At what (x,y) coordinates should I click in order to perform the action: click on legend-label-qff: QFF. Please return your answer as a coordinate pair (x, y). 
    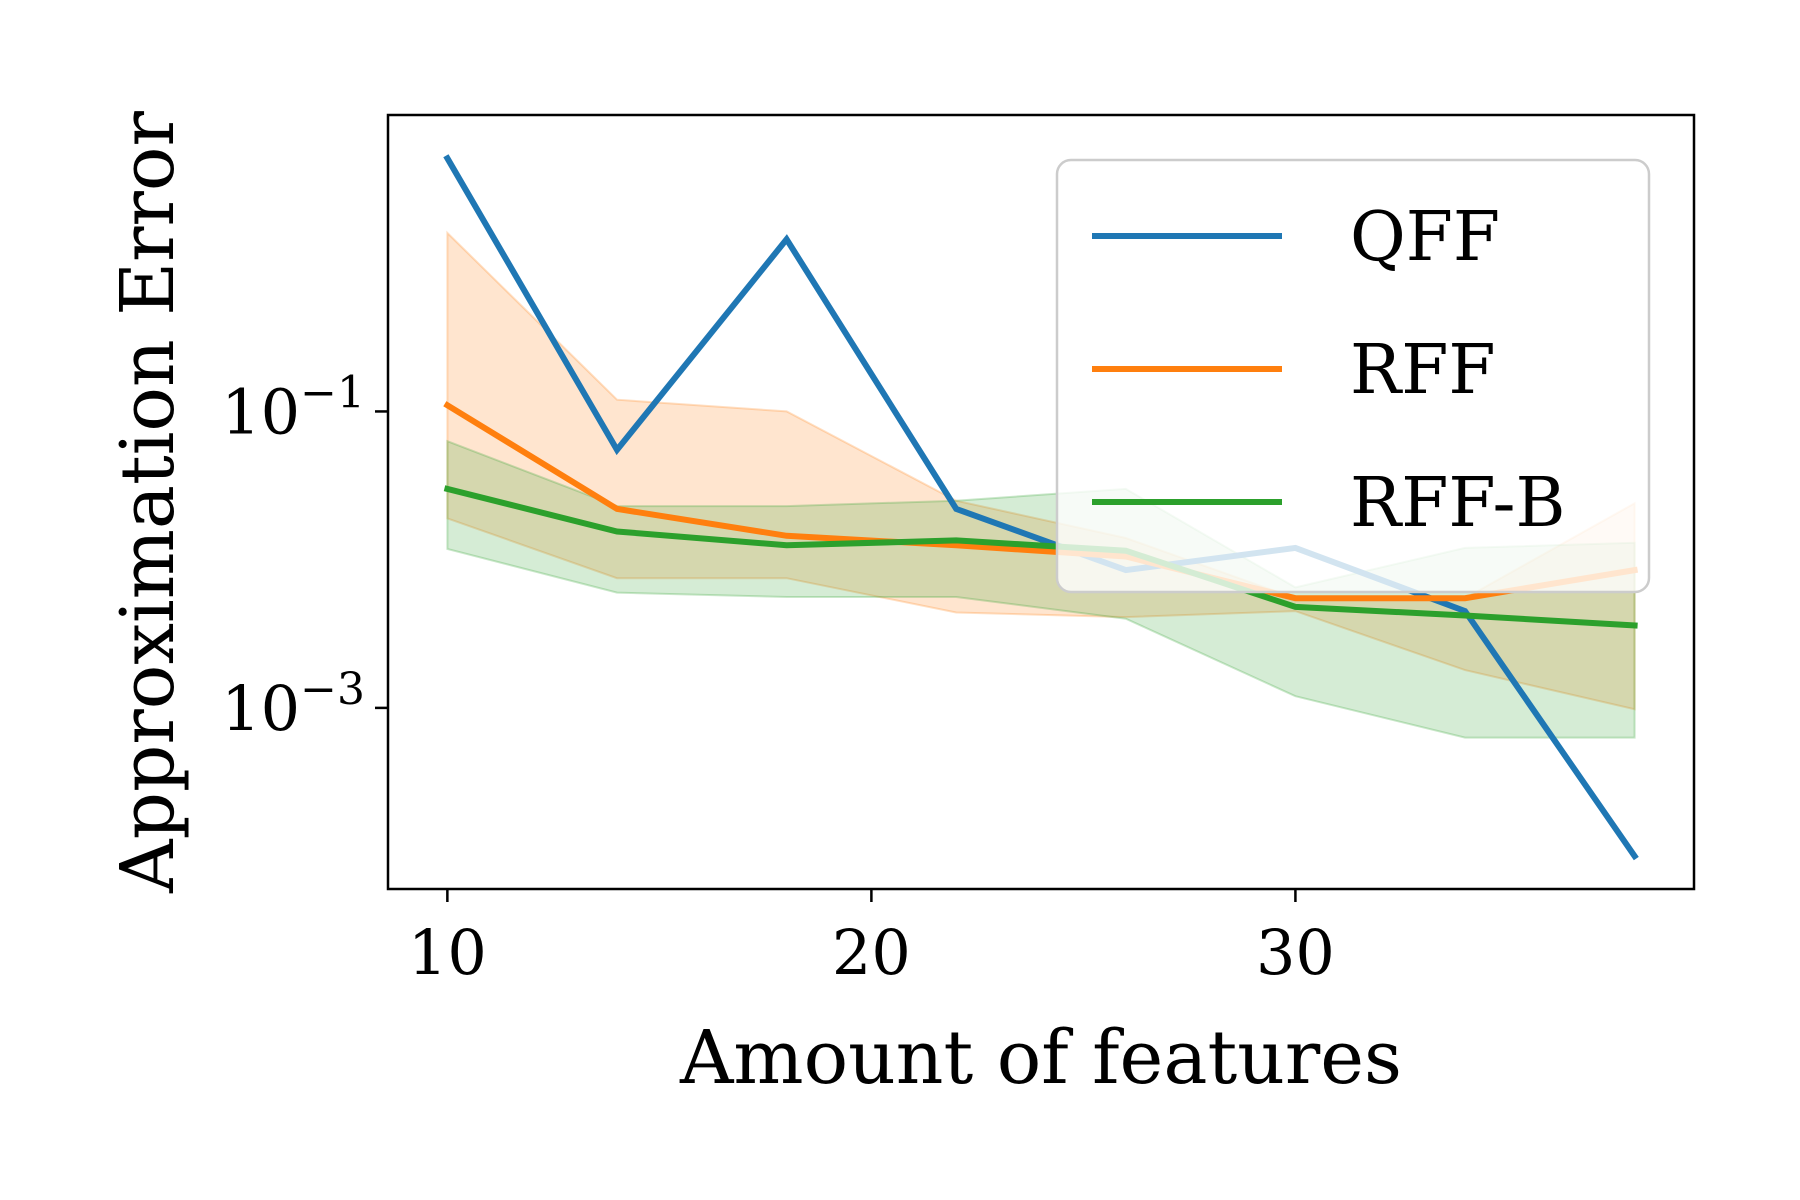
    Looking at the image, I should click on (1425, 237).